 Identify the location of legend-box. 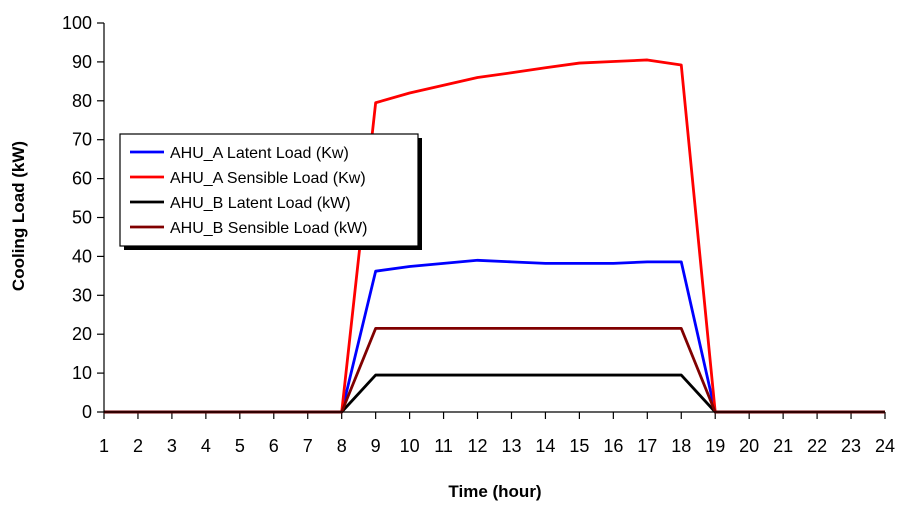
(269, 190).